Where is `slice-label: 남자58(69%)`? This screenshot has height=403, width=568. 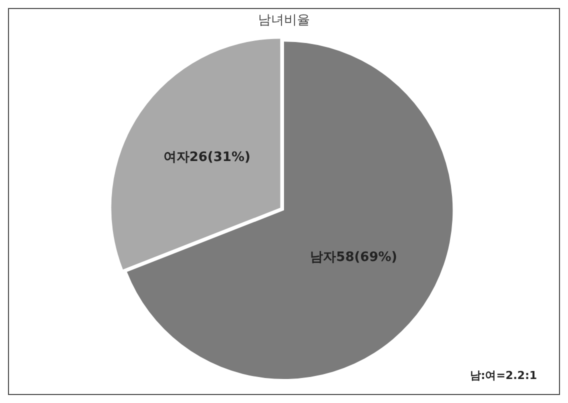 slice-label: 남자58(69%) is located at coordinates (354, 258).